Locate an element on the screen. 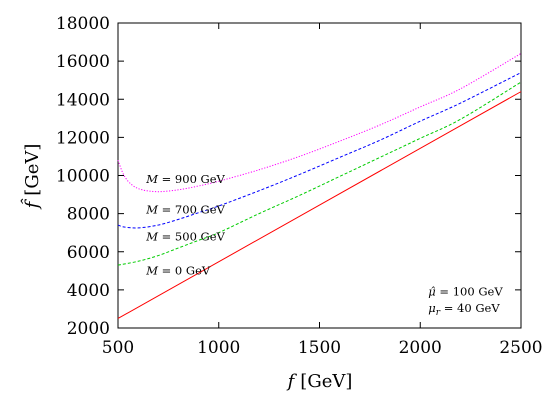 Image resolution: width=554 pixels, height=404 pixels. series-label-2: M = 700 GeV is located at coordinates (185, 210).